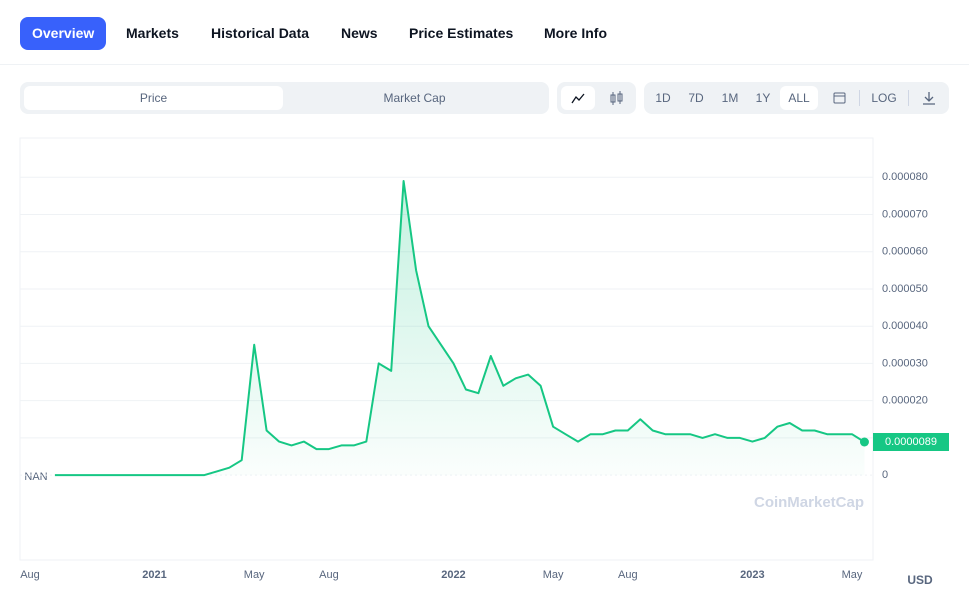  Describe the element at coordinates (260, 33) in the screenshot. I see `tab: Historical Data` at that location.